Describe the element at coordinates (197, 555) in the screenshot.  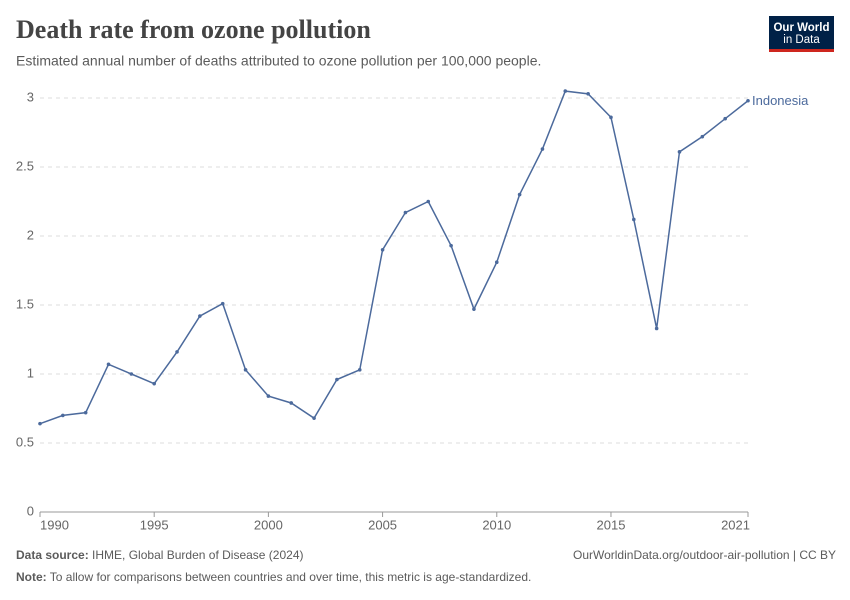
I see `source: IHME, Global Burden of Disease (2024)` at that location.